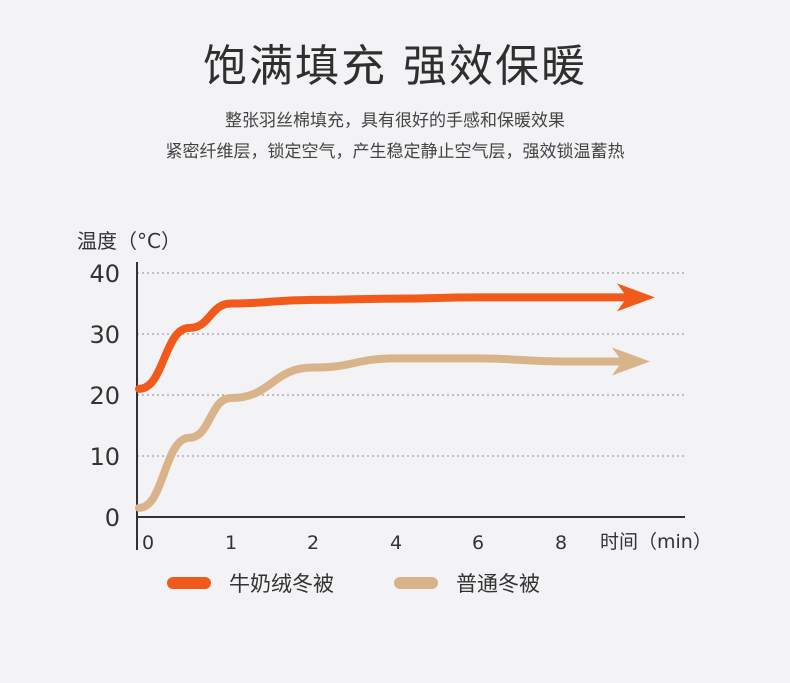 This screenshot has height=683, width=790. What do you see at coordinates (395, 121) in the screenshot?
I see `subtitle-line-1: 整张羽丝棉填充，具有很好的手感和保暖效果` at bounding box center [395, 121].